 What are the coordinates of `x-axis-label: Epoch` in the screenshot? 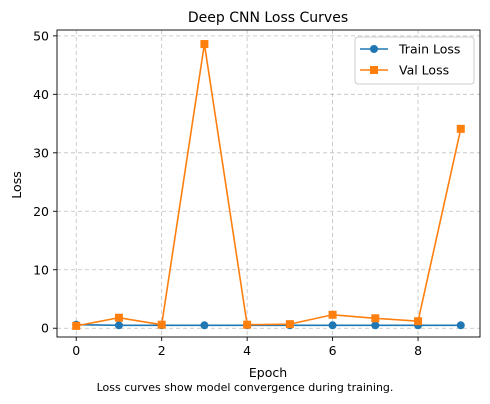 It's located at (268, 372).